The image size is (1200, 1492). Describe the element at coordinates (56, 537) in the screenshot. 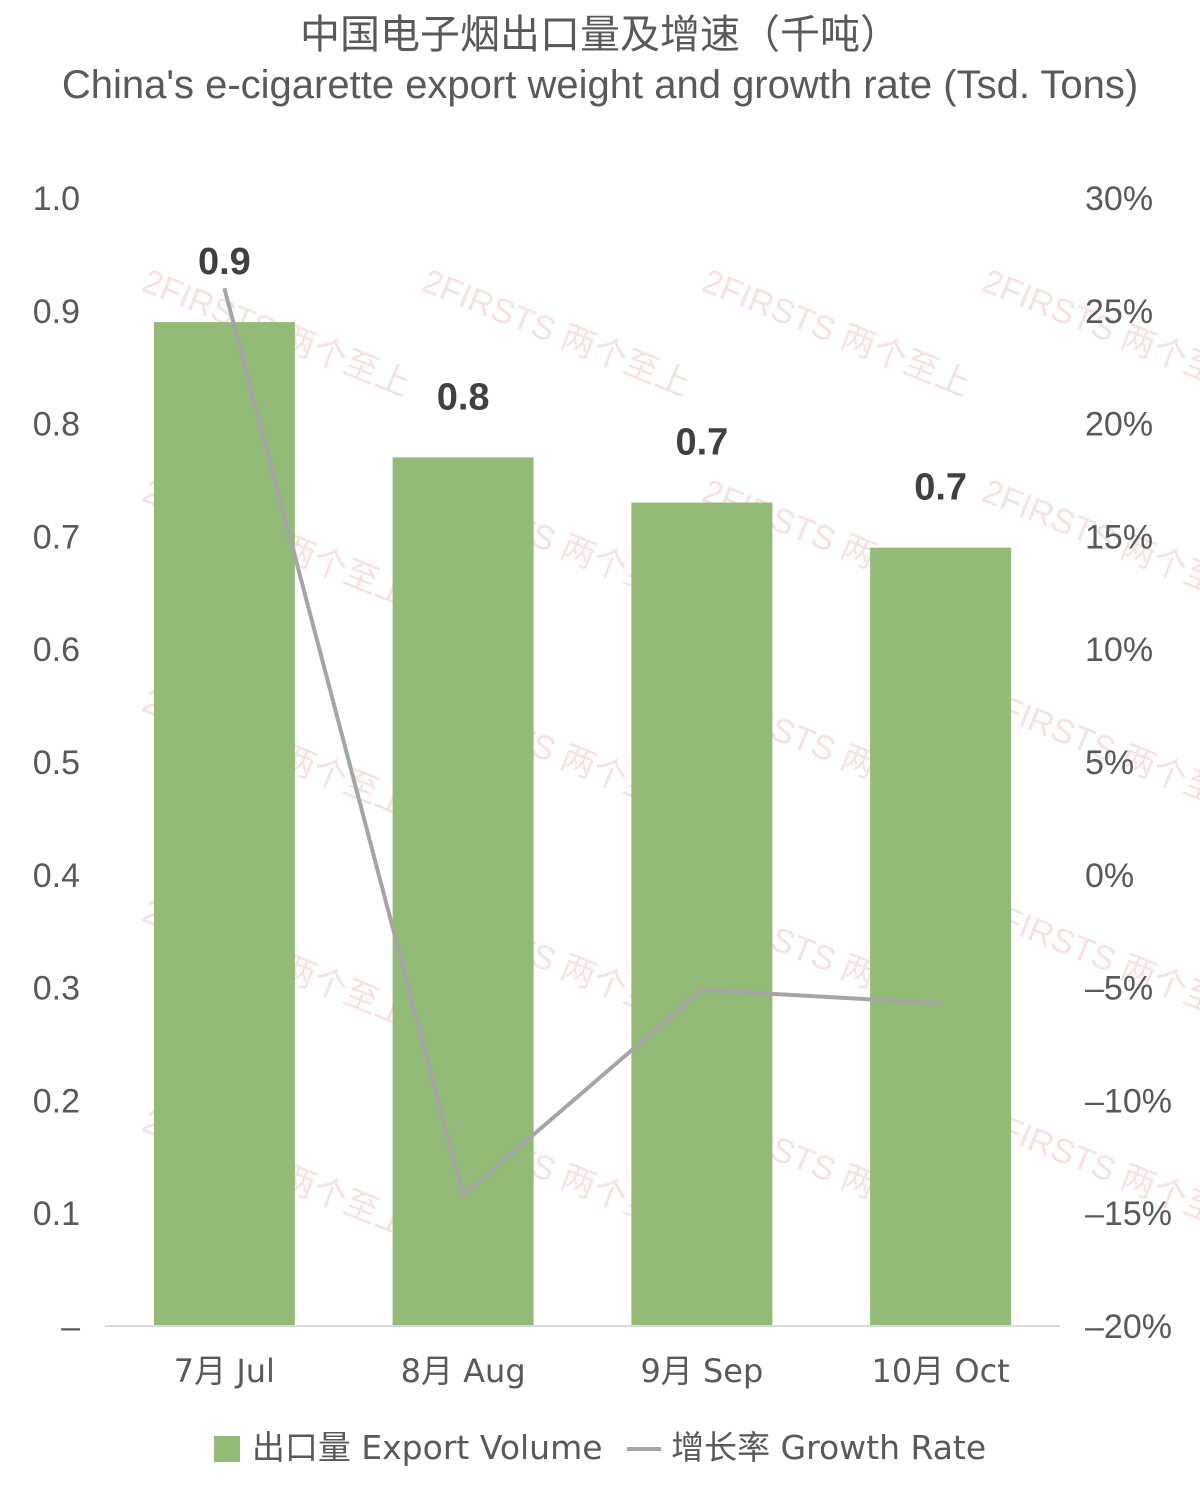

I see `y-left-tick-label: 0.7` at that location.